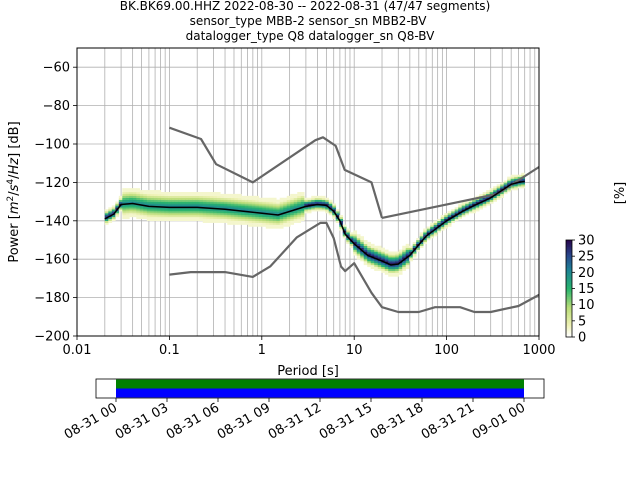  What do you see at coordinates (397, 421) in the screenshot?
I see `timeline-tick-label: 08-31 18` at bounding box center [397, 421].